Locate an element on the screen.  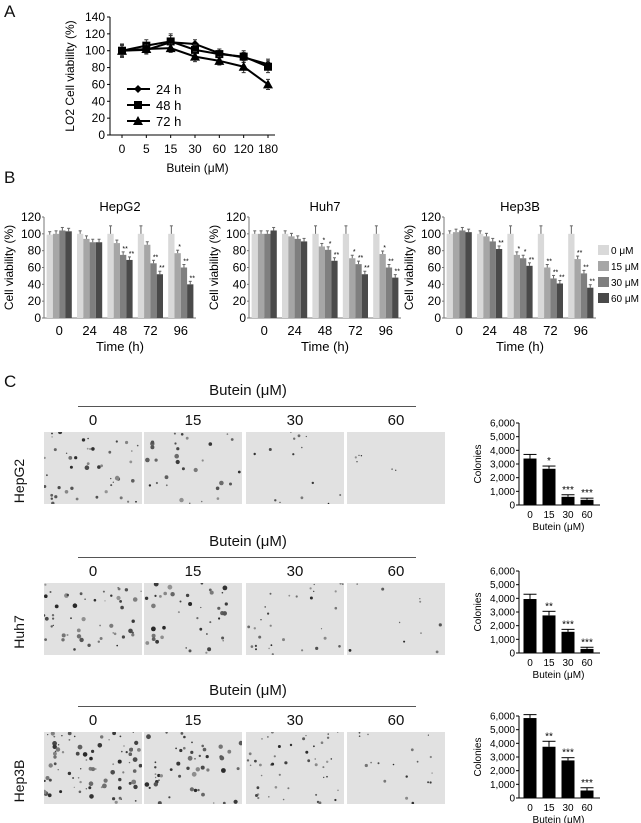
significance-mark: *** is located at coordinates (568, 624).